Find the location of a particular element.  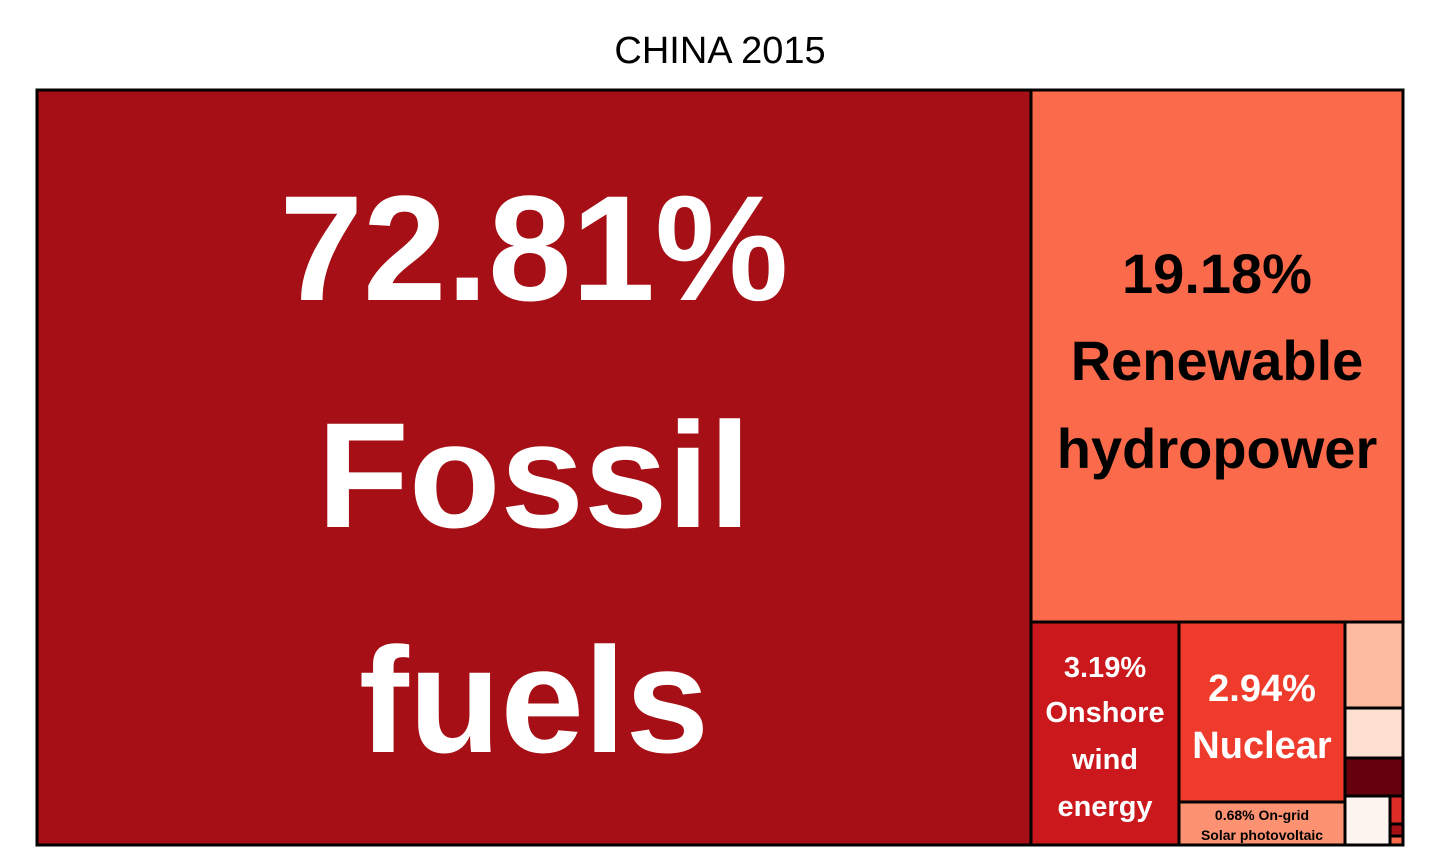

tile-label-fossil-fuels-1: Fossil is located at coordinates (533, 475).